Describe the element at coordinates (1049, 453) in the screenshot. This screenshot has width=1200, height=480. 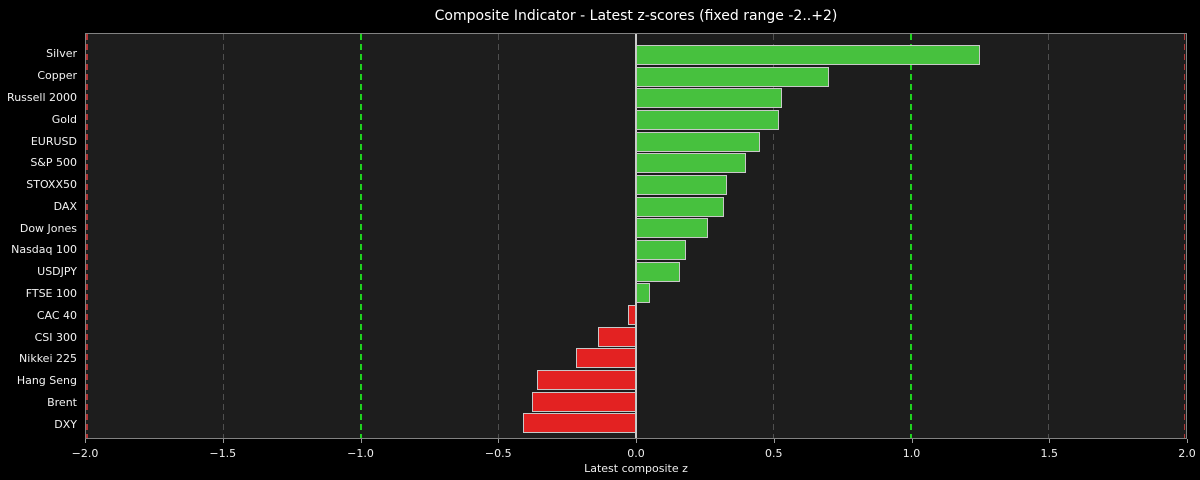
I see `x-tick-label: 1.5` at that location.